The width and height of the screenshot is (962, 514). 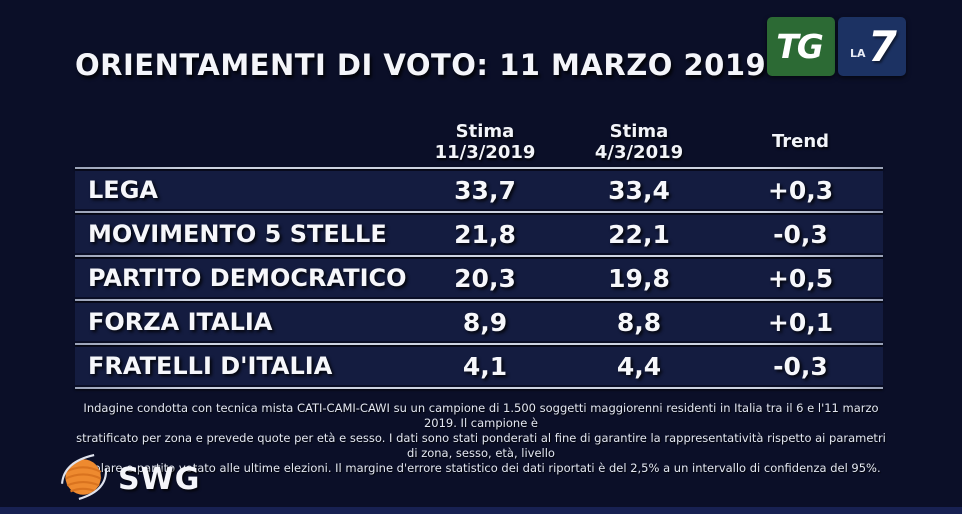 I want to click on header-trend: Trend, so click(x=800, y=141).